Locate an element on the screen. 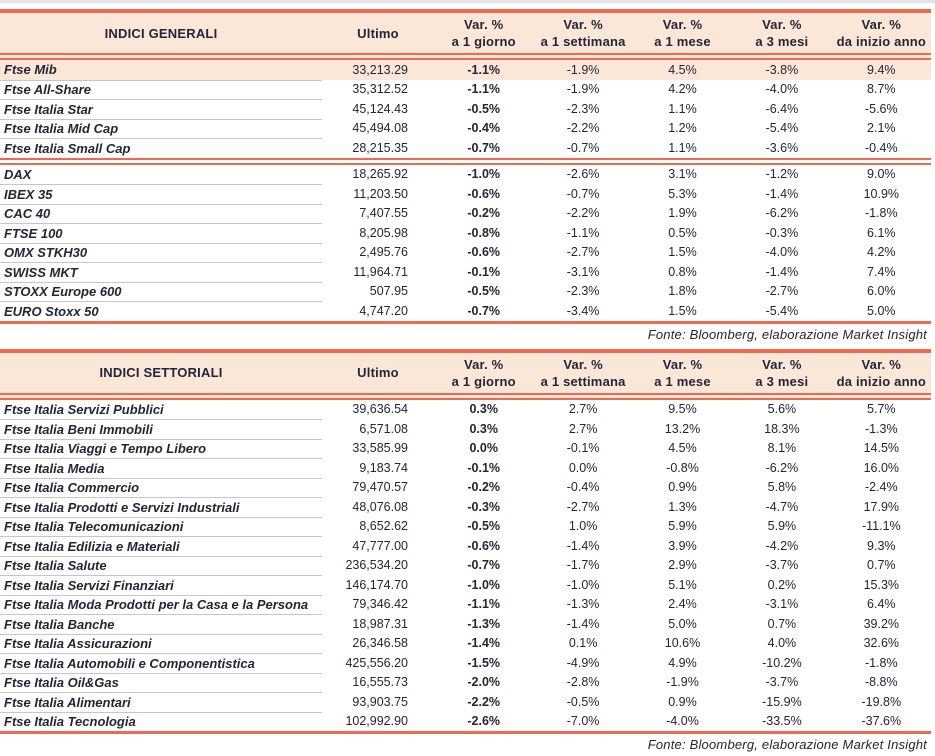 Image resolution: width=935 pixels, height=756 pixels. var-3-mesi-cell: -6.2% is located at coordinates (782, 213).